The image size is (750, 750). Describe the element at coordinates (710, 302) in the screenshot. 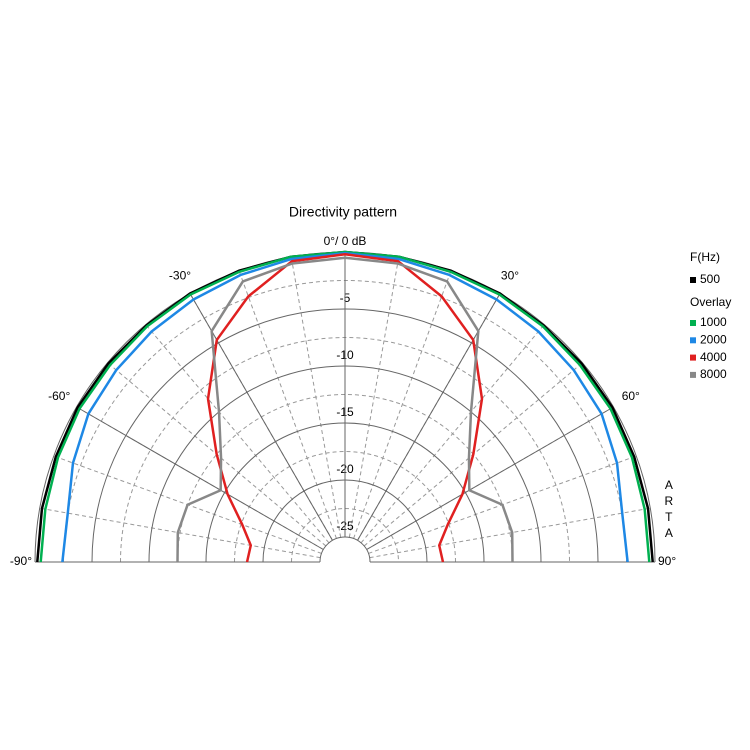

I see `overlay-title: Overlay` at that location.